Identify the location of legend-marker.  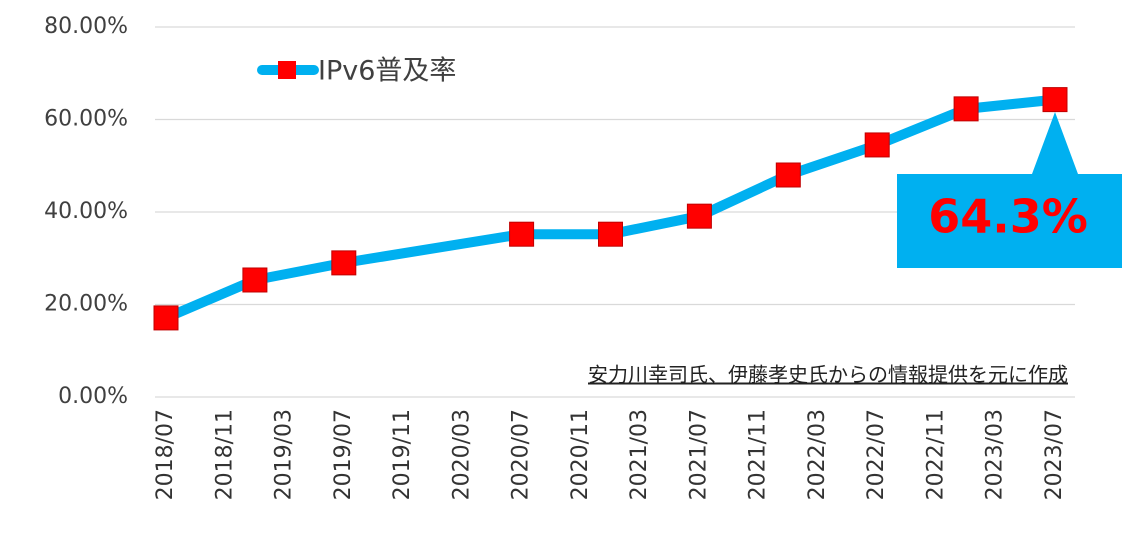
(287, 70).